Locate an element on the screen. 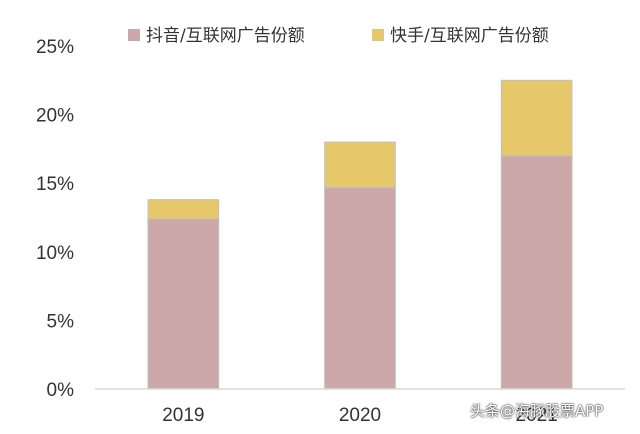 The width and height of the screenshot is (640, 434). y-tick-label: 5% is located at coordinates (61, 321).